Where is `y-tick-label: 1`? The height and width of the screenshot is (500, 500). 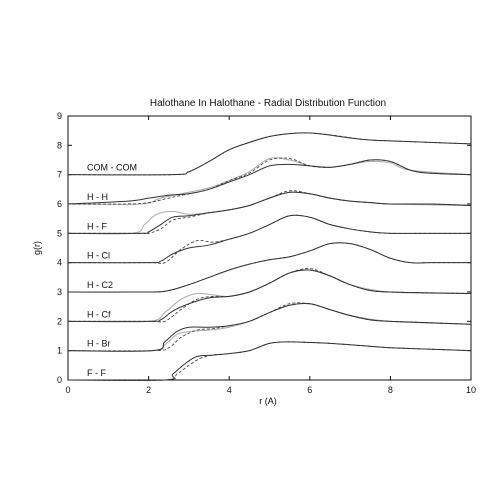 y-tick-label: 1 is located at coordinates (59, 351).